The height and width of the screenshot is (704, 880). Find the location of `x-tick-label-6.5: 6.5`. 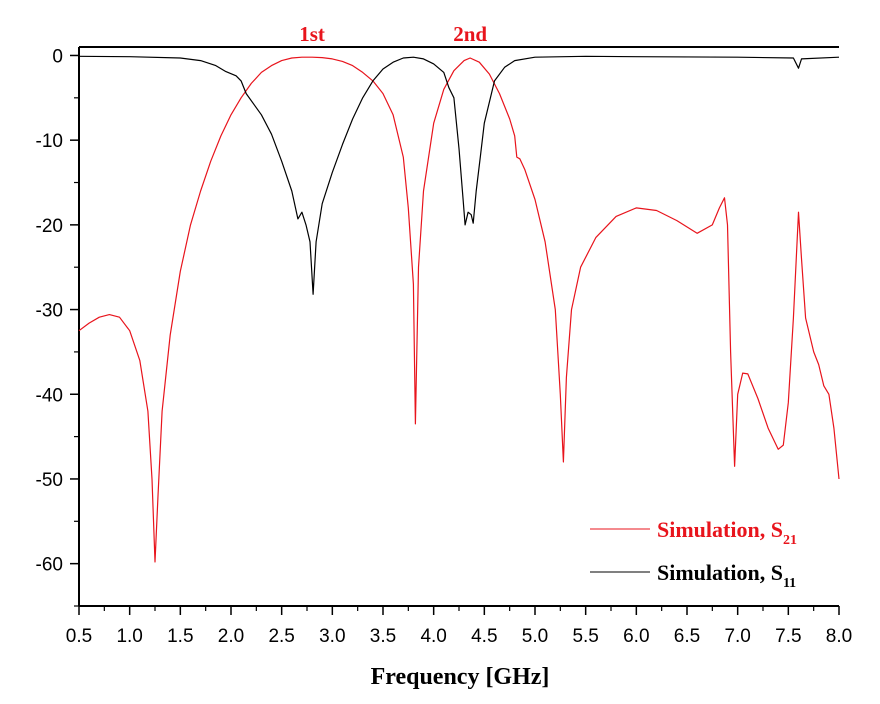

x-tick-label-6.5: 6.5 is located at coordinates (687, 636).